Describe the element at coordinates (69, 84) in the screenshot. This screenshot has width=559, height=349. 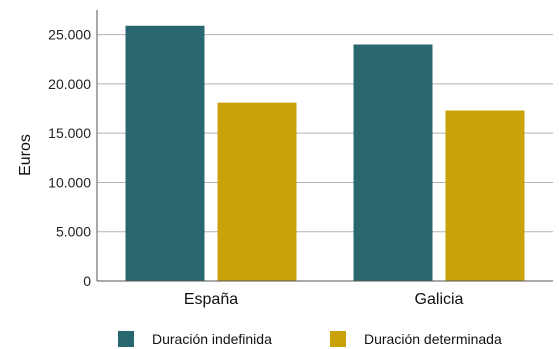
I see `y-tick-label: 20.000` at that location.